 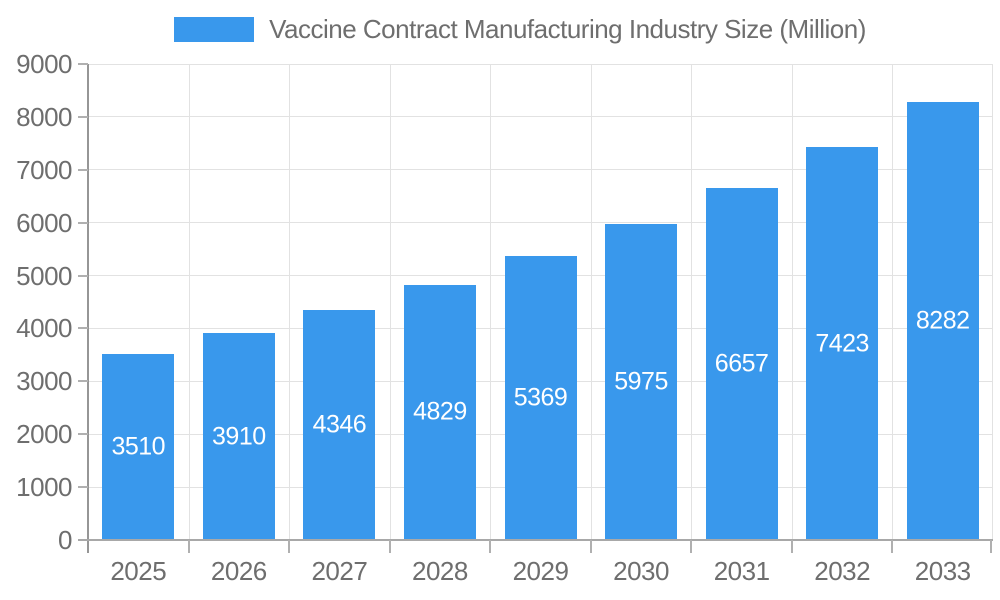 I want to click on y-tick-label: 0, so click(x=65, y=540).